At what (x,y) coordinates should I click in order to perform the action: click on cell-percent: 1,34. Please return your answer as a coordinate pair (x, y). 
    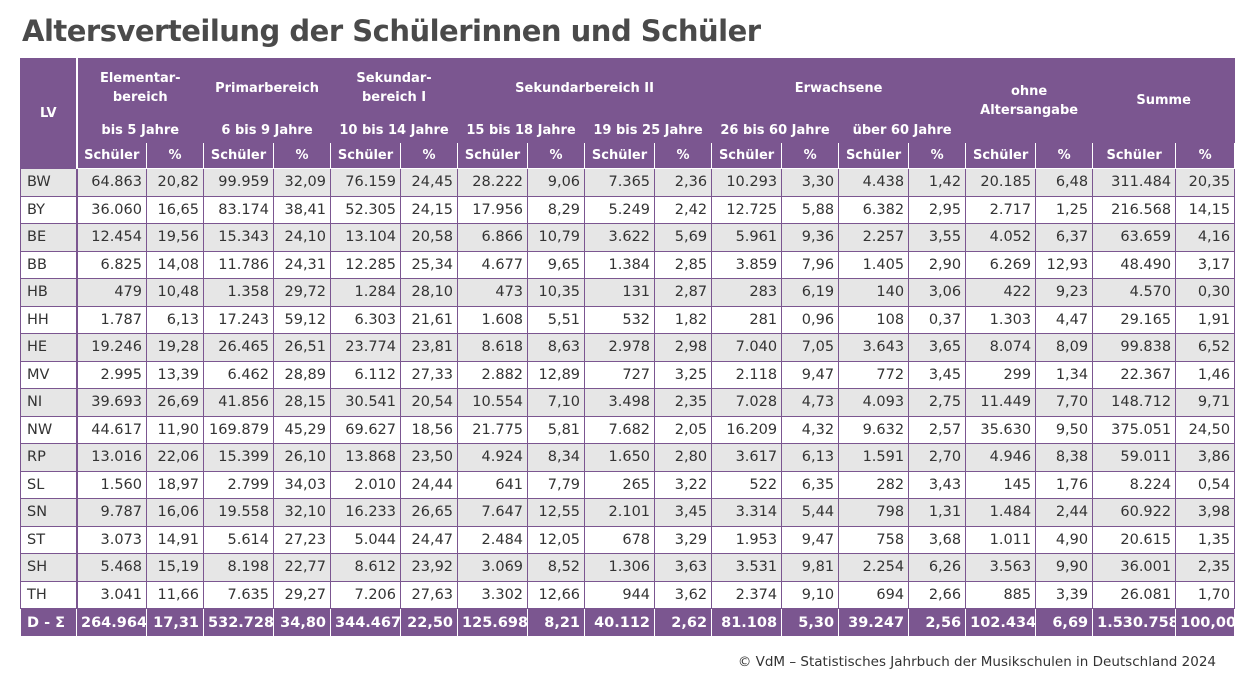
    Looking at the image, I should click on (1064, 375).